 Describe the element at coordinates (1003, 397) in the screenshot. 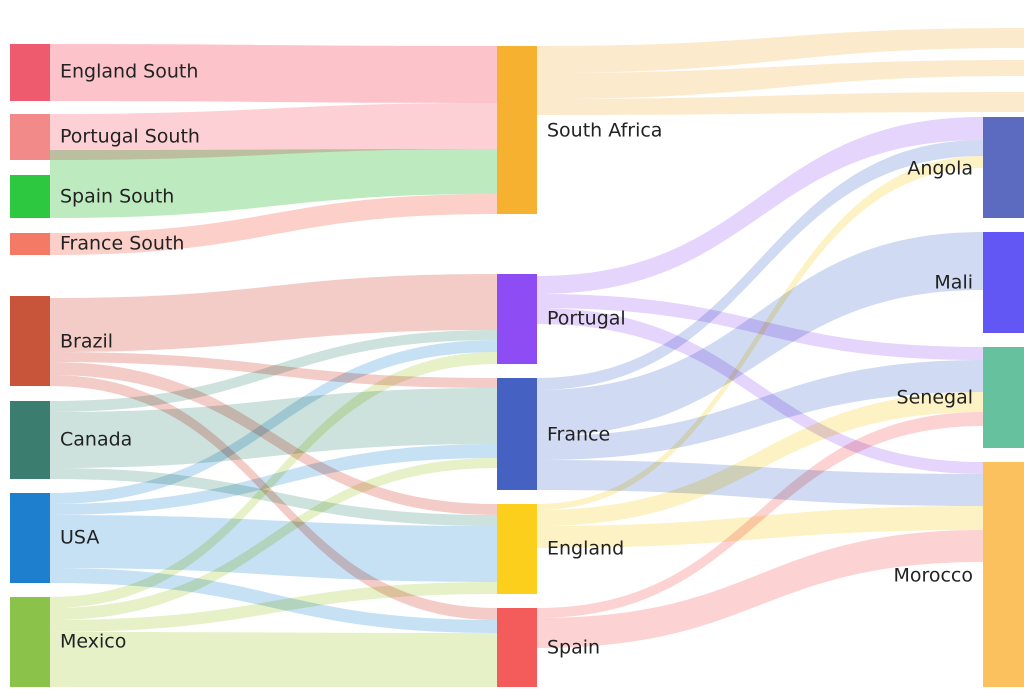

I see `node-senegal` at that location.